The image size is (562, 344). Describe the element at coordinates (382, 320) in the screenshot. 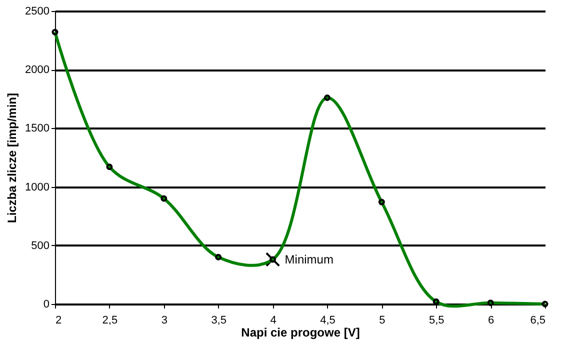

I see `x-tick-label: 5` at that location.